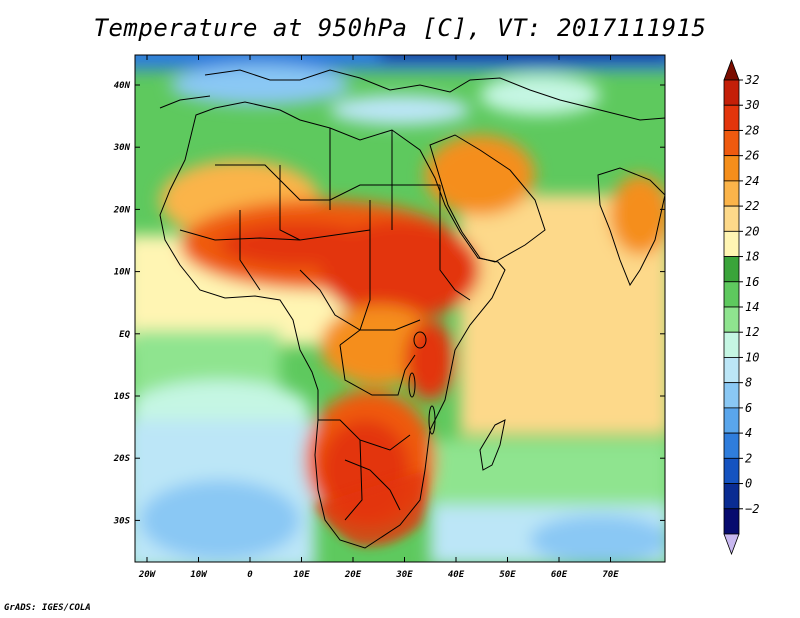 This screenshot has height=618, width=800. What do you see at coordinates (301, 575) in the screenshot?
I see `lon-label: 10E` at bounding box center [301, 575].